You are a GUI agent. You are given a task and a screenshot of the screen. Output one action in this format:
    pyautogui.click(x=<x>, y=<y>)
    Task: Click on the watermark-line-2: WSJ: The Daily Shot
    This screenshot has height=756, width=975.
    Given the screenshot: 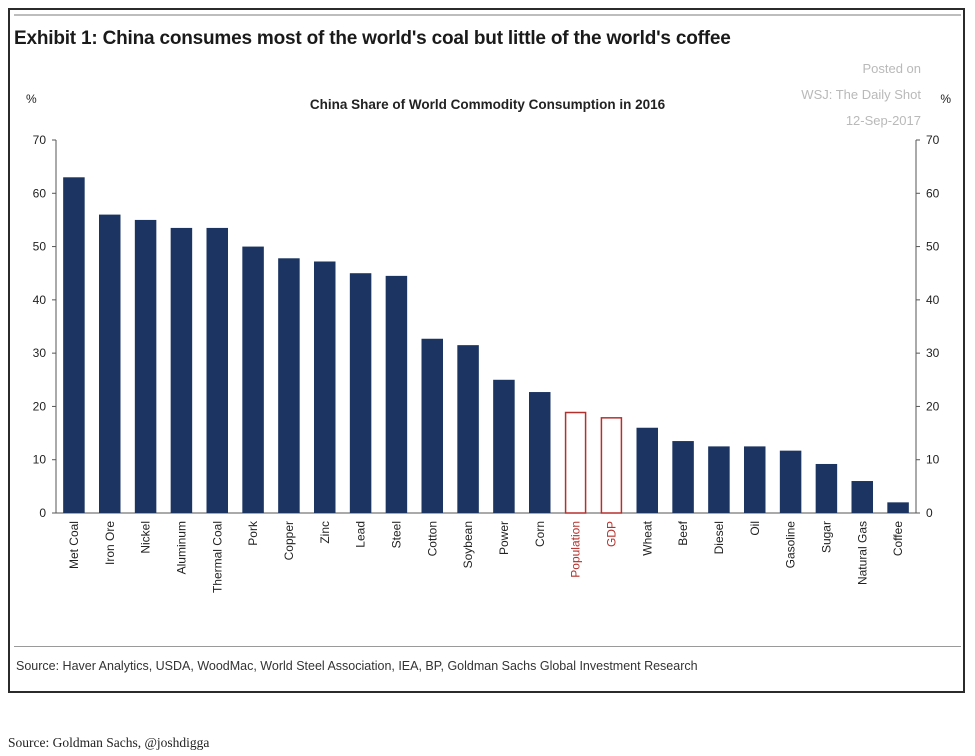 What is the action you would take?
    pyautogui.click(x=861, y=94)
    